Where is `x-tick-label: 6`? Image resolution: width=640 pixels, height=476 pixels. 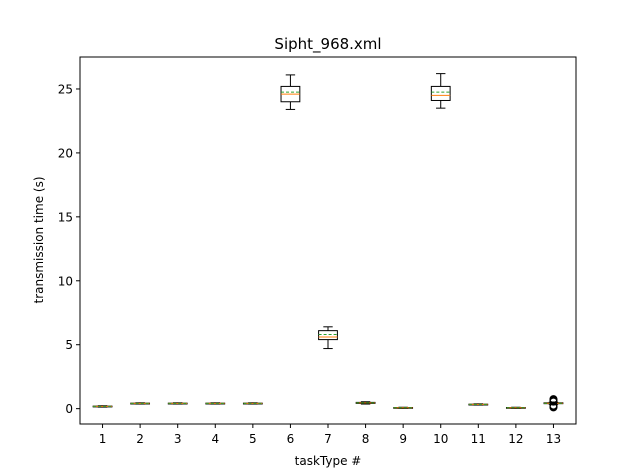
x-tick-label: 6 is located at coordinates (291, 439).